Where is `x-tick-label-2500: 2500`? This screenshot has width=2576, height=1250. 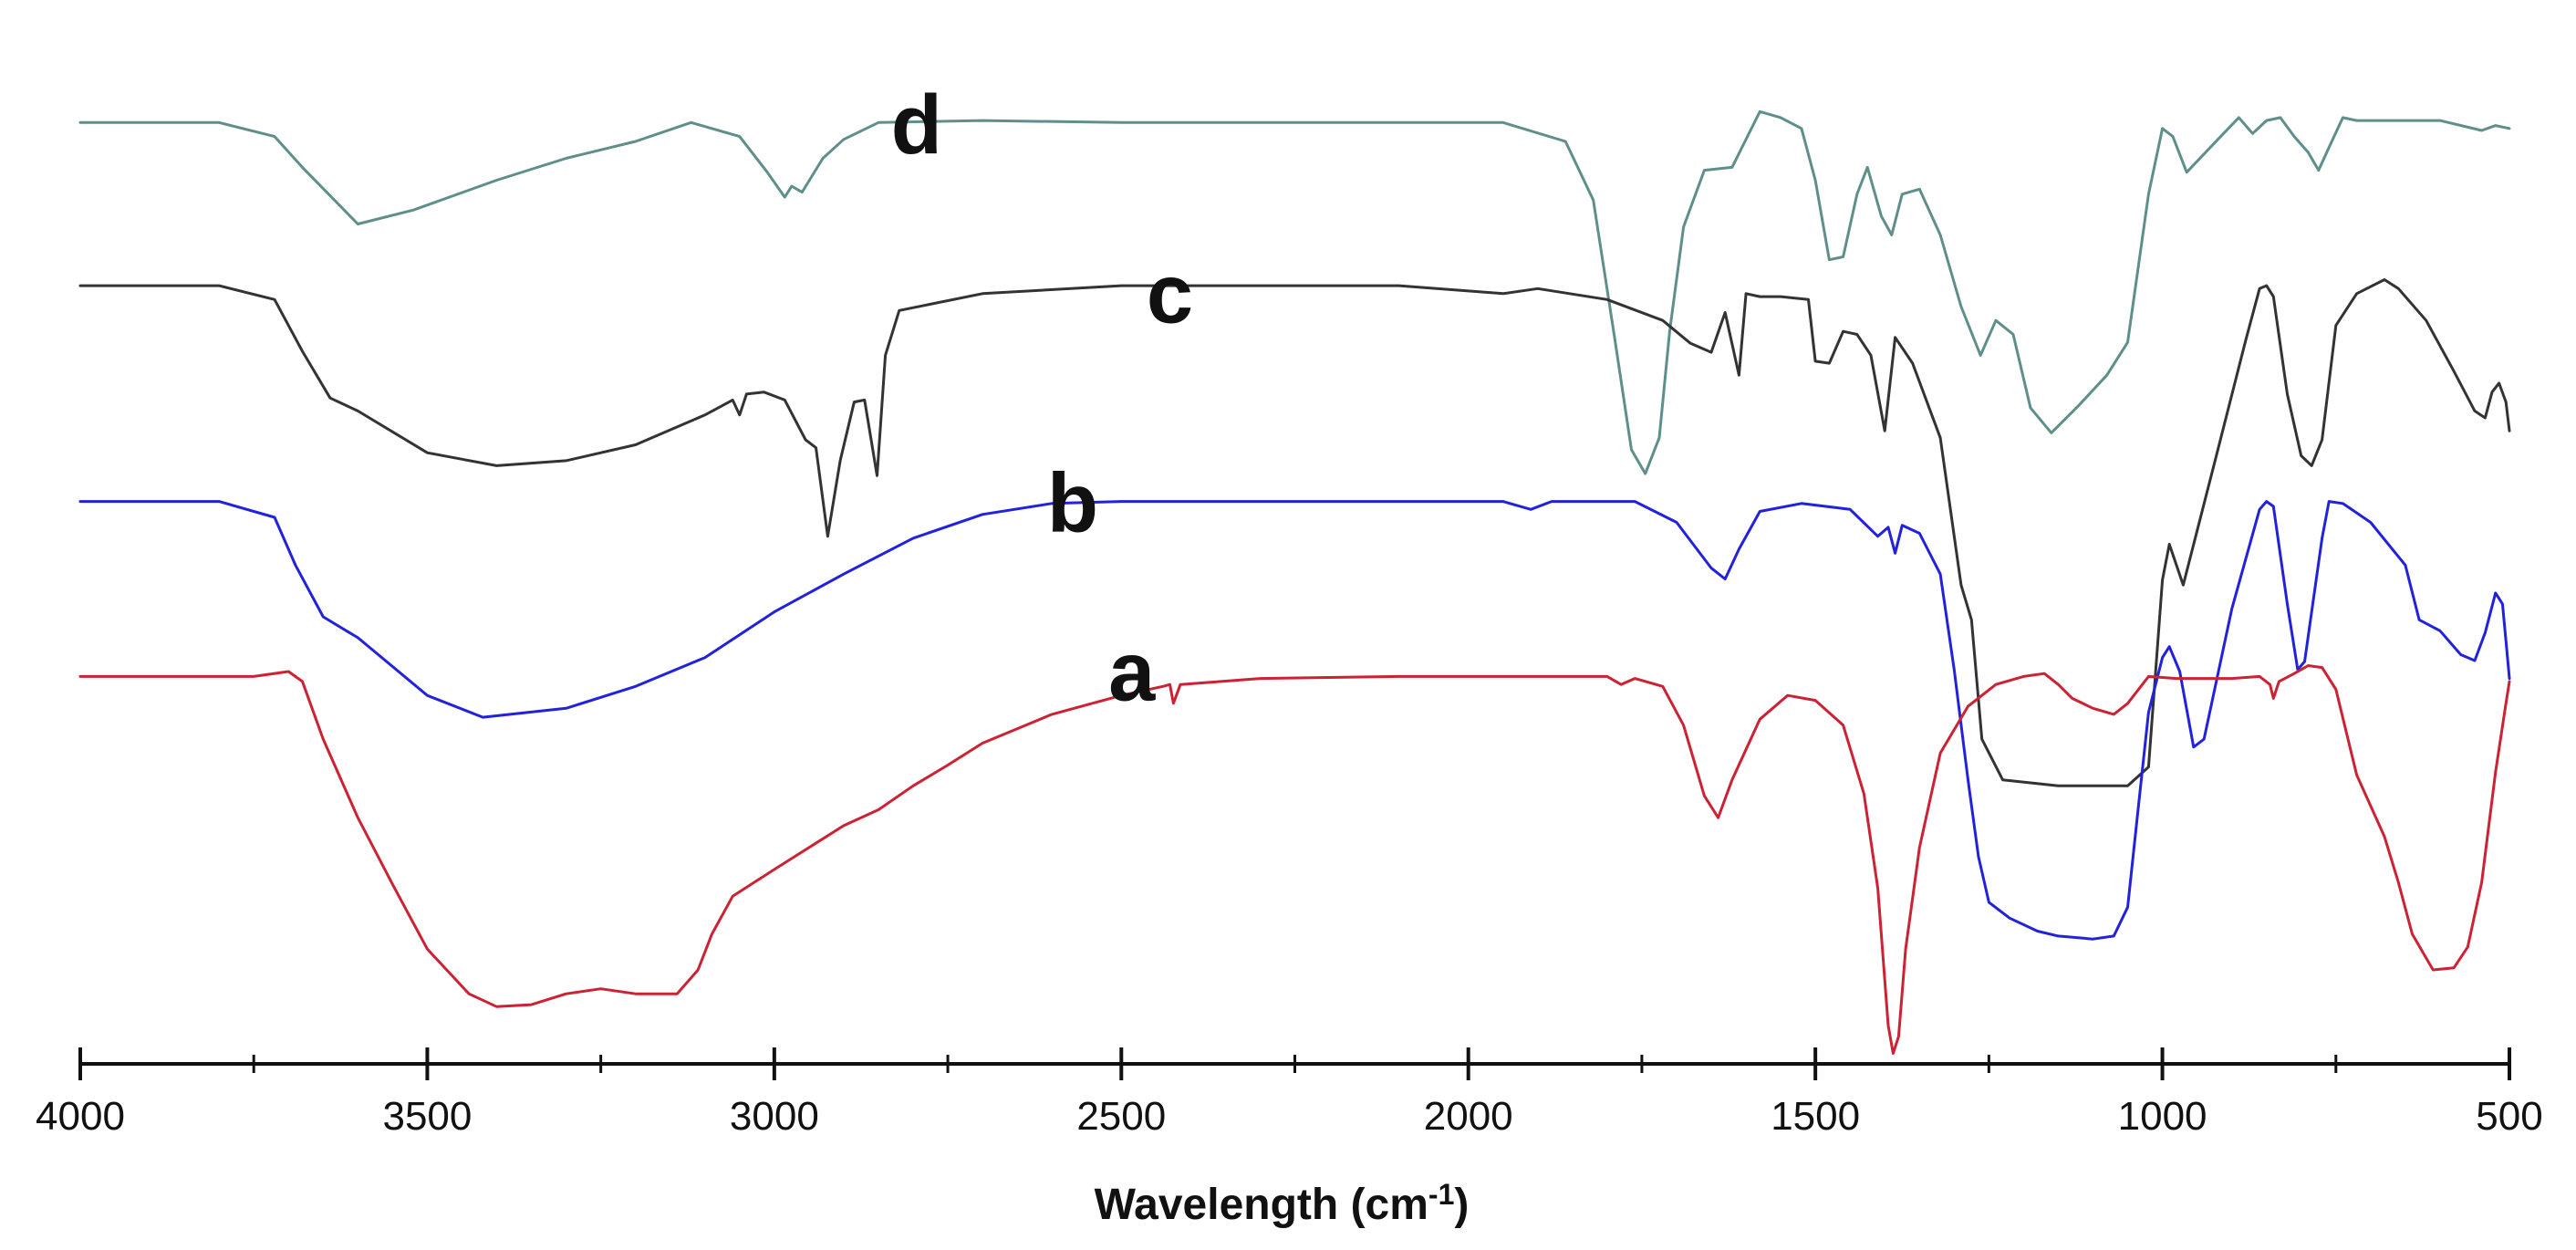
x-tick-label-2500: 2500 is located at coordinates (1121, 1117).